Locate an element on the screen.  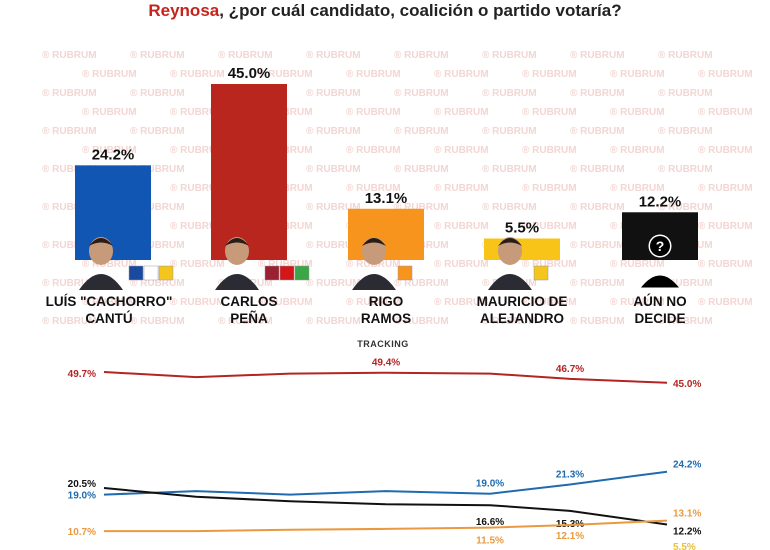
series-data-label: 10.7% is located at coordinates (82, 532).